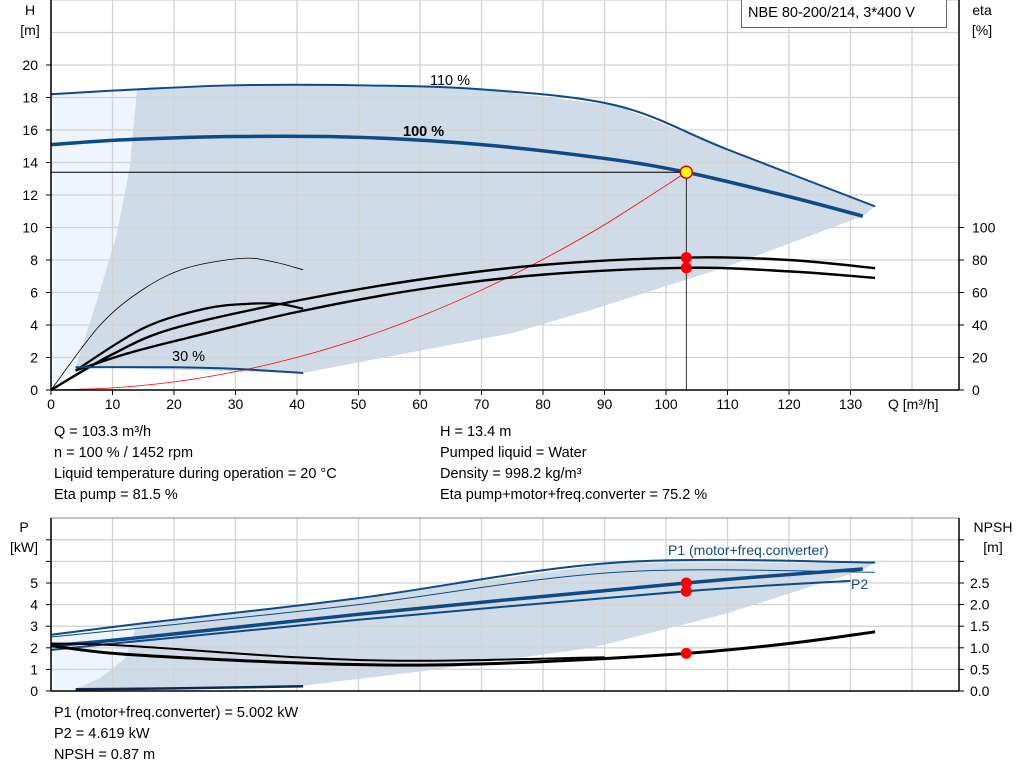  What do you see at coordinates (980, 260) in the screenshot?
I see `y2-tick-label: 80` at bounding box center [980, 260].